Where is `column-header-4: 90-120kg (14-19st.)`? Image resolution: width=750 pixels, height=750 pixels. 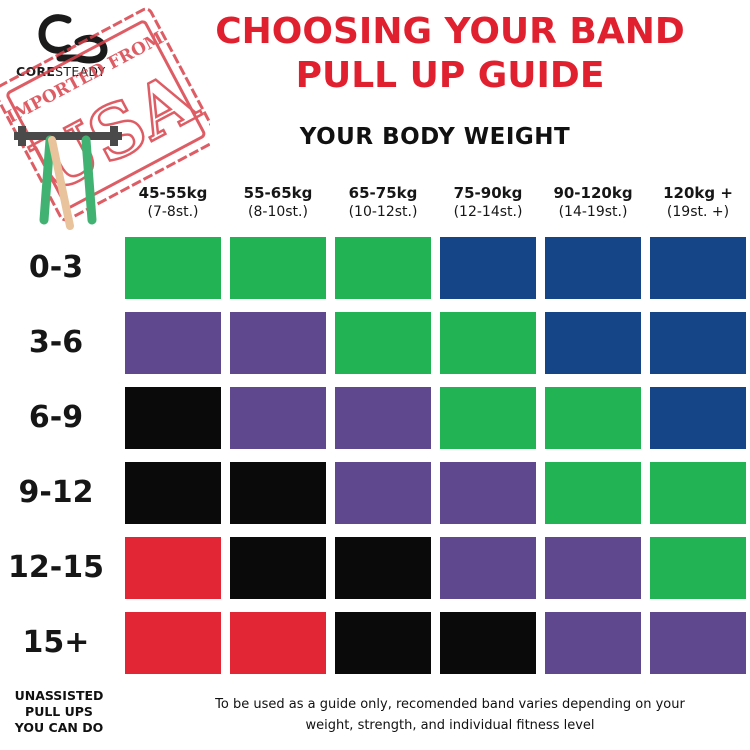
column-header-4: 90-120kg (14-19st.) is located at coordinates (593, 202).